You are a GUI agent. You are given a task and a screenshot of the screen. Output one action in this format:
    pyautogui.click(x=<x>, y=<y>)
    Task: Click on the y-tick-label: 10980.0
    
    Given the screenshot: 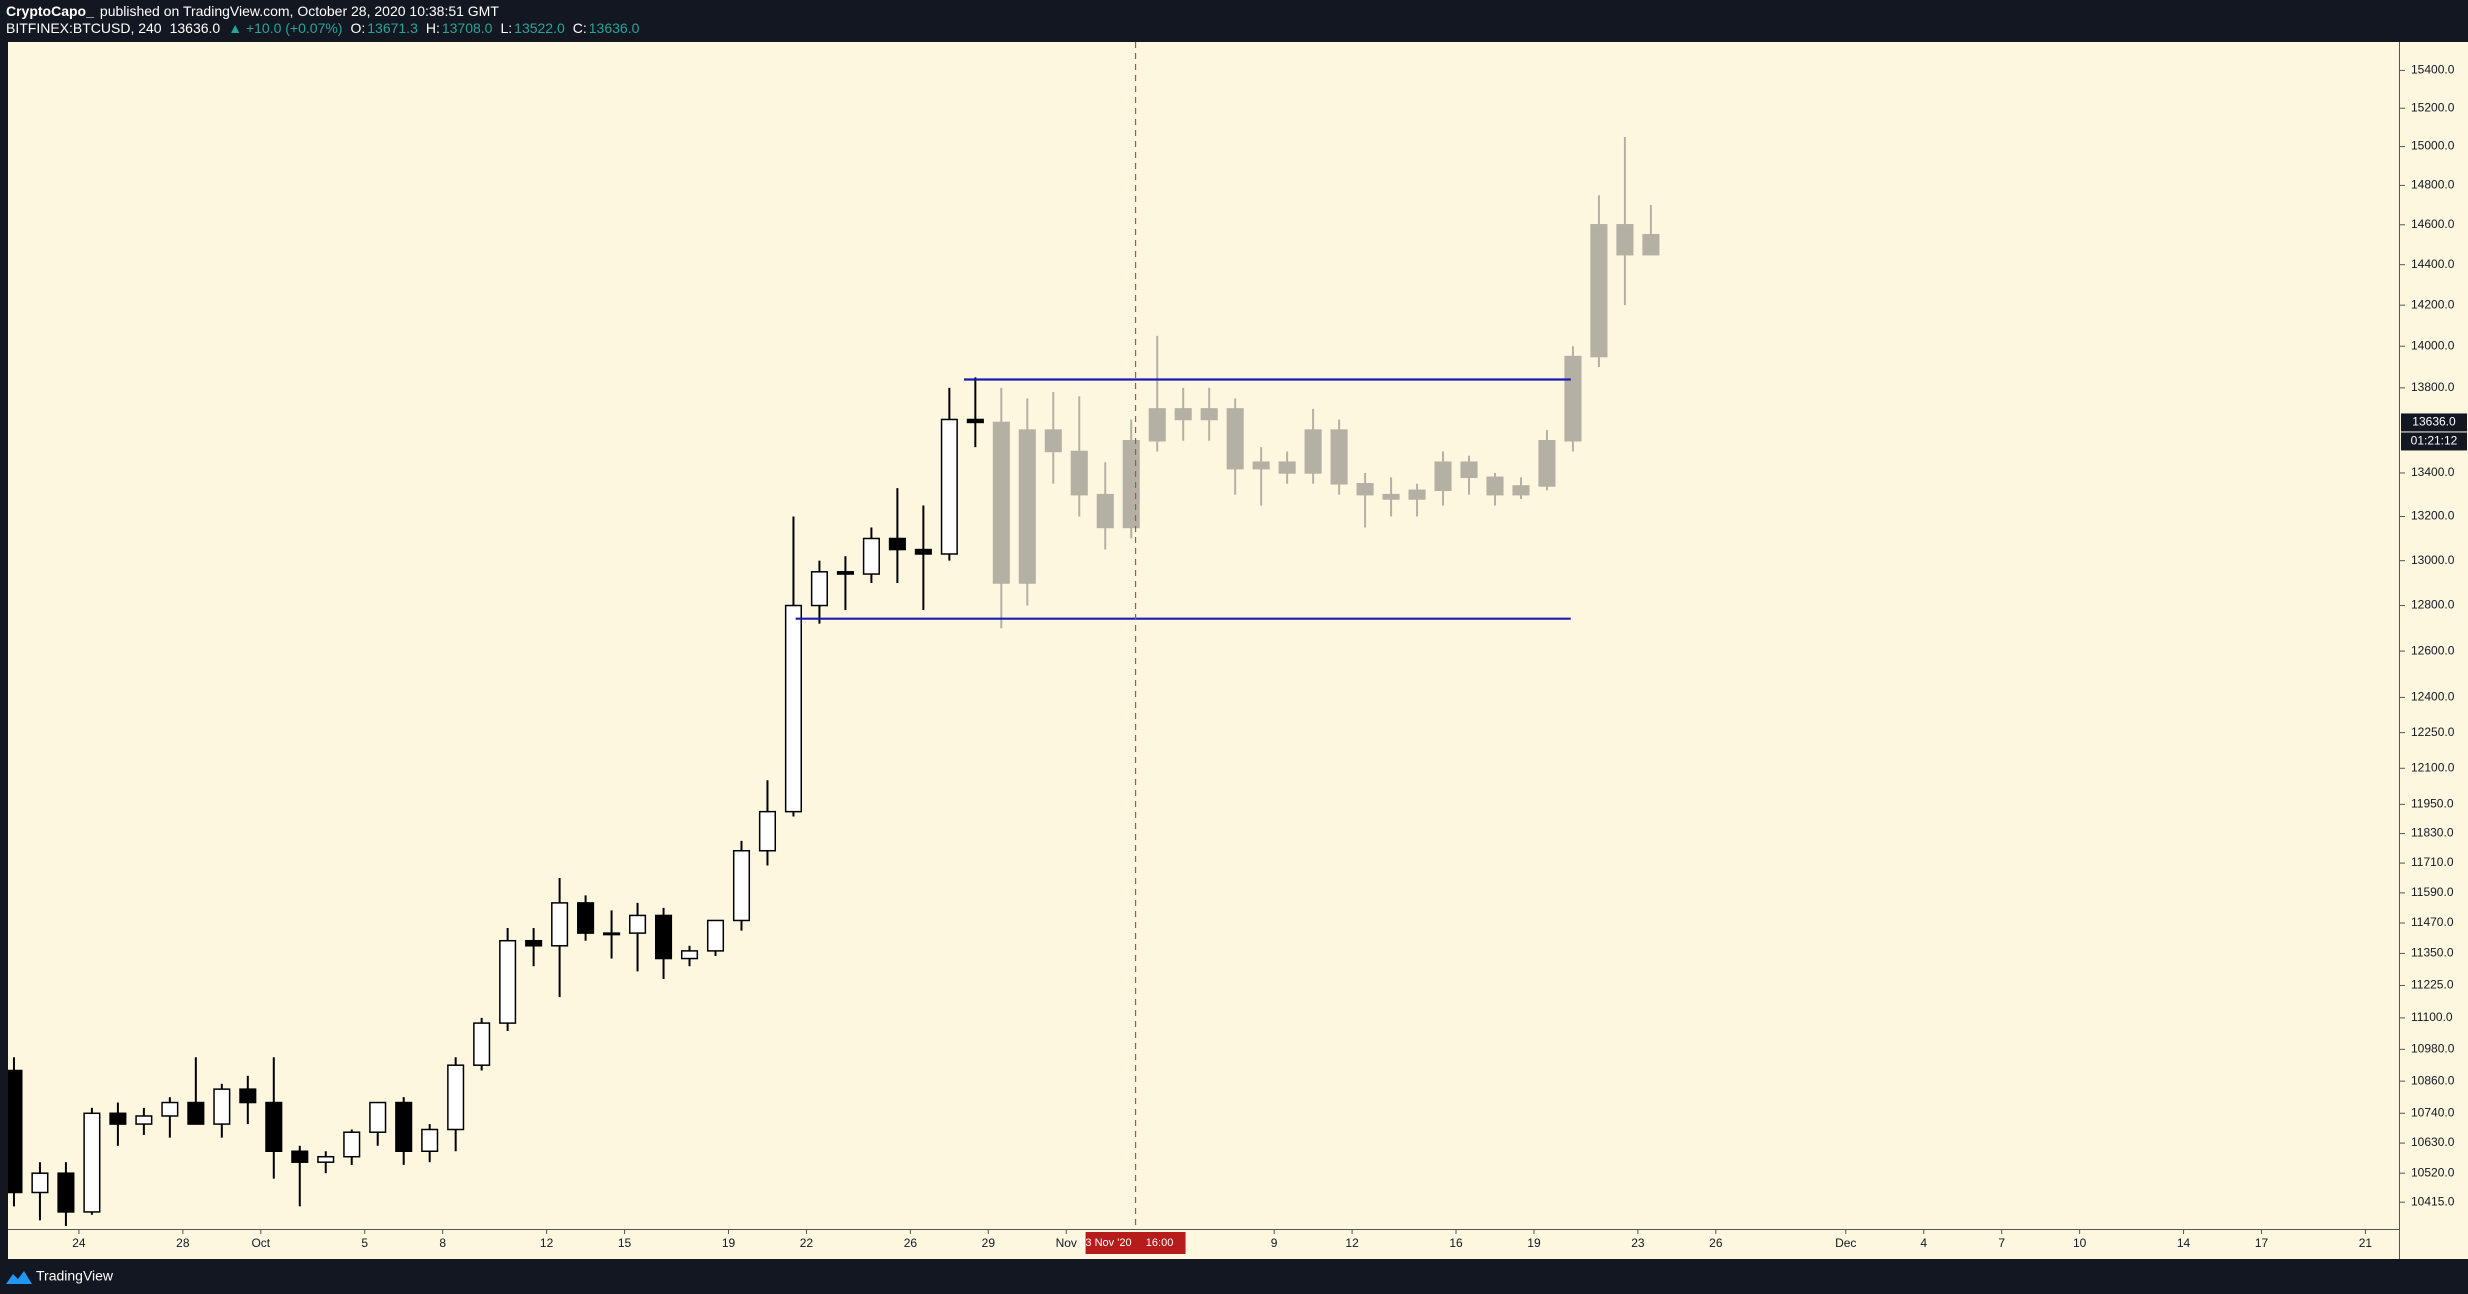 What is the action you would take?
    pyautogui.click(x=2433, y=1049)
    